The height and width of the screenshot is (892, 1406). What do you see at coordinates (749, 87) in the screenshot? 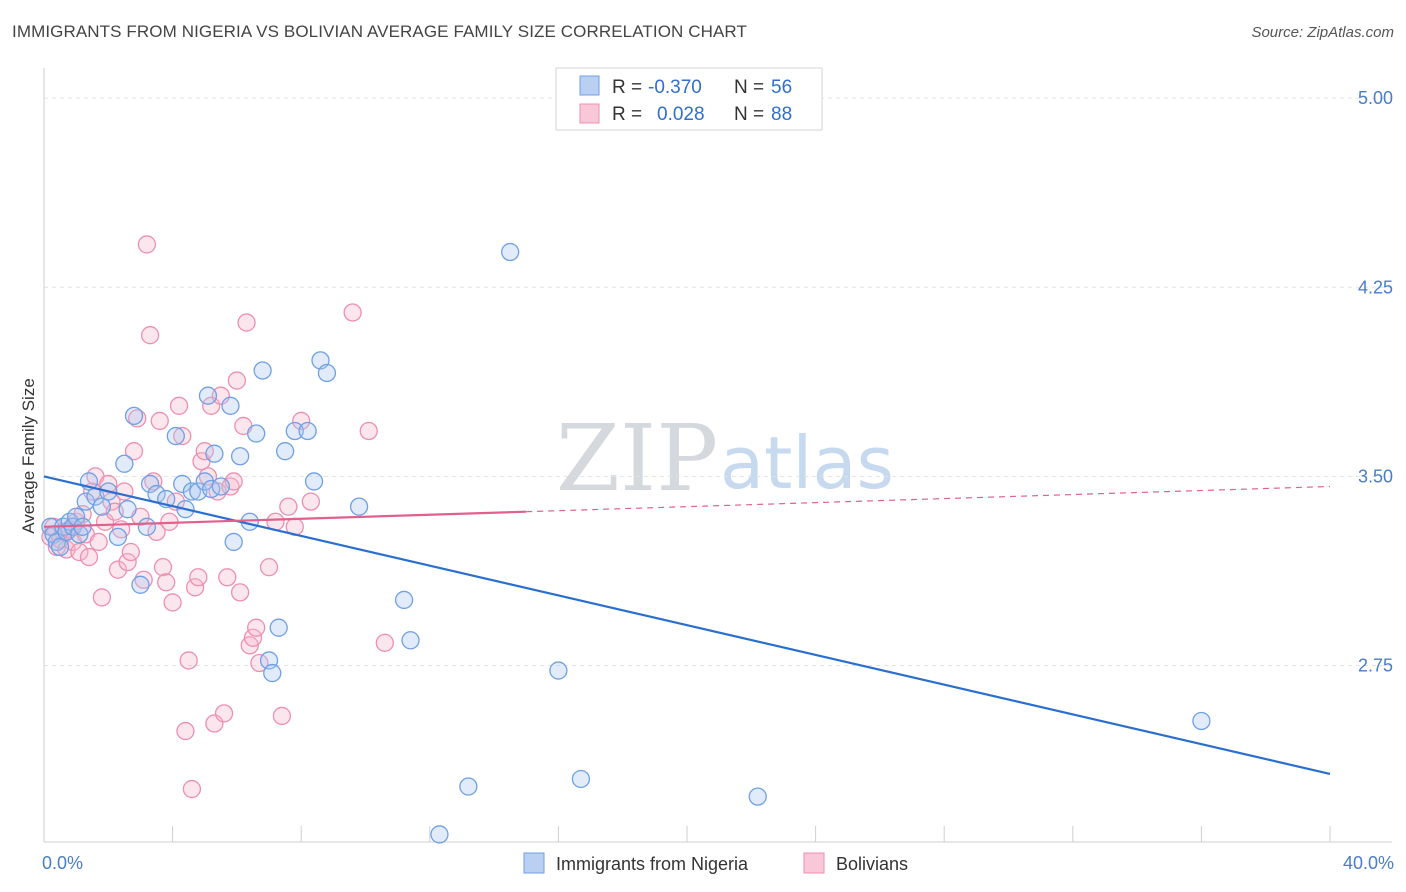
I see `legend-n-label-nigeria: N =` at bounding box center [749, 87].